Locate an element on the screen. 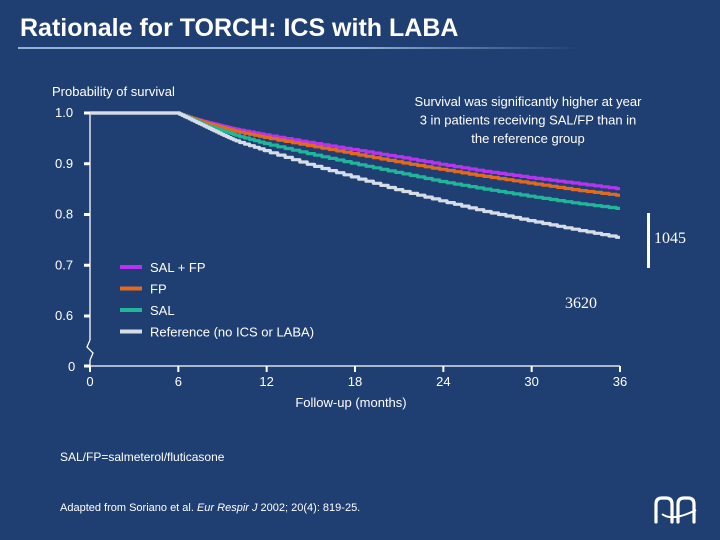 This screenshot has height=540, width=720. slide-title: Rationale for TORCH: ICS with LABA is located at coordinates (239, 28).